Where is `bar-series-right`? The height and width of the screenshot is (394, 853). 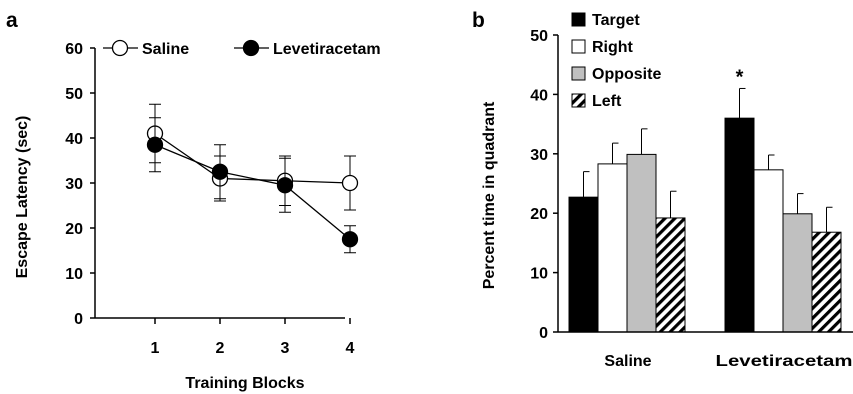
bar-series-right is located at coordinates (690, 237).